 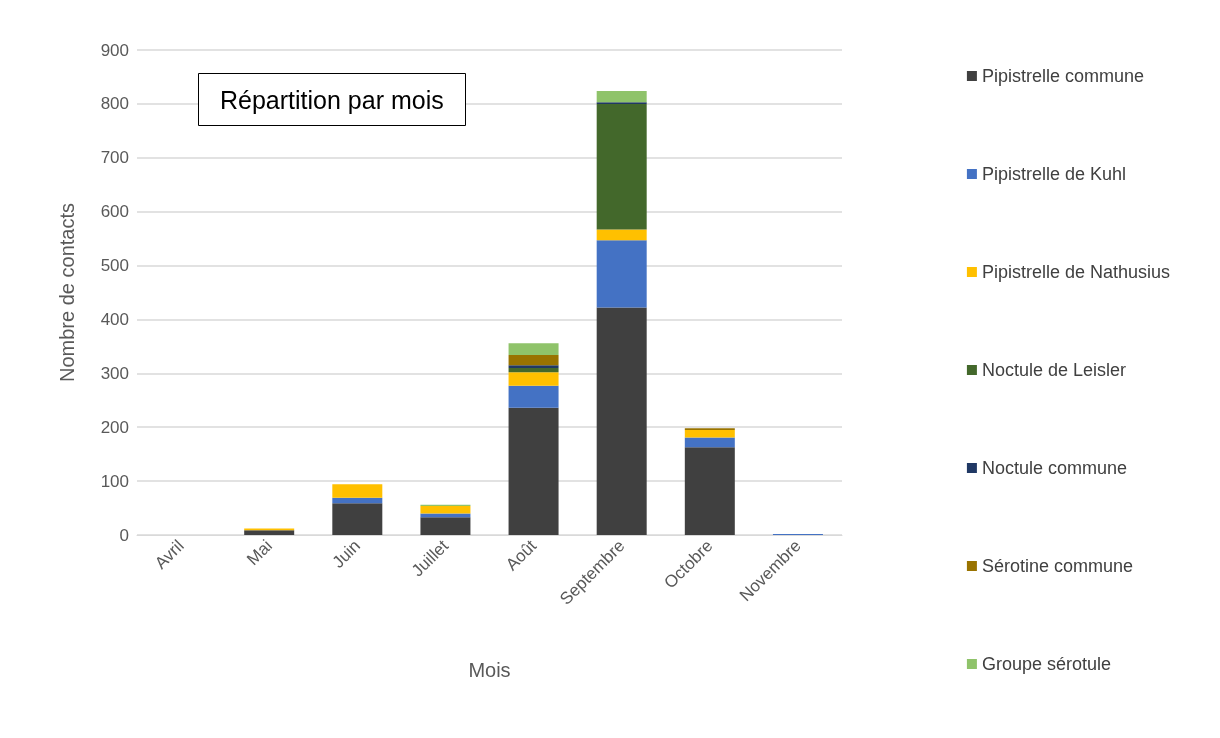 What do you see at coordinates (114, 212) in the screenshot?
I see `y-tick-label: 600` at bounding box center [114, 212].